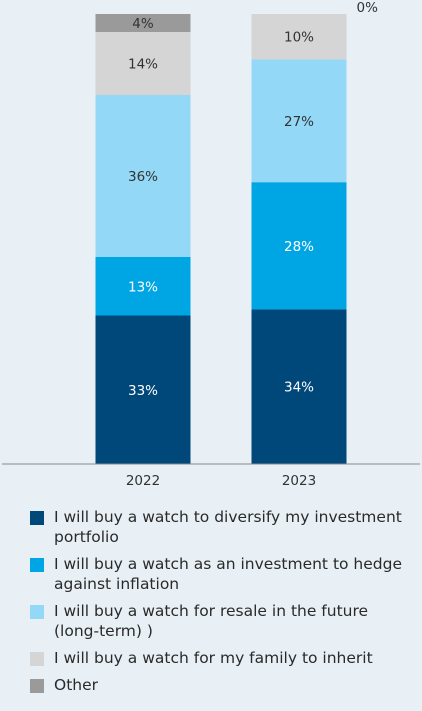 The height and width of the screenshot is (711, 422). I want to click on data-label-2023-2: 27%, so click(299, 122).